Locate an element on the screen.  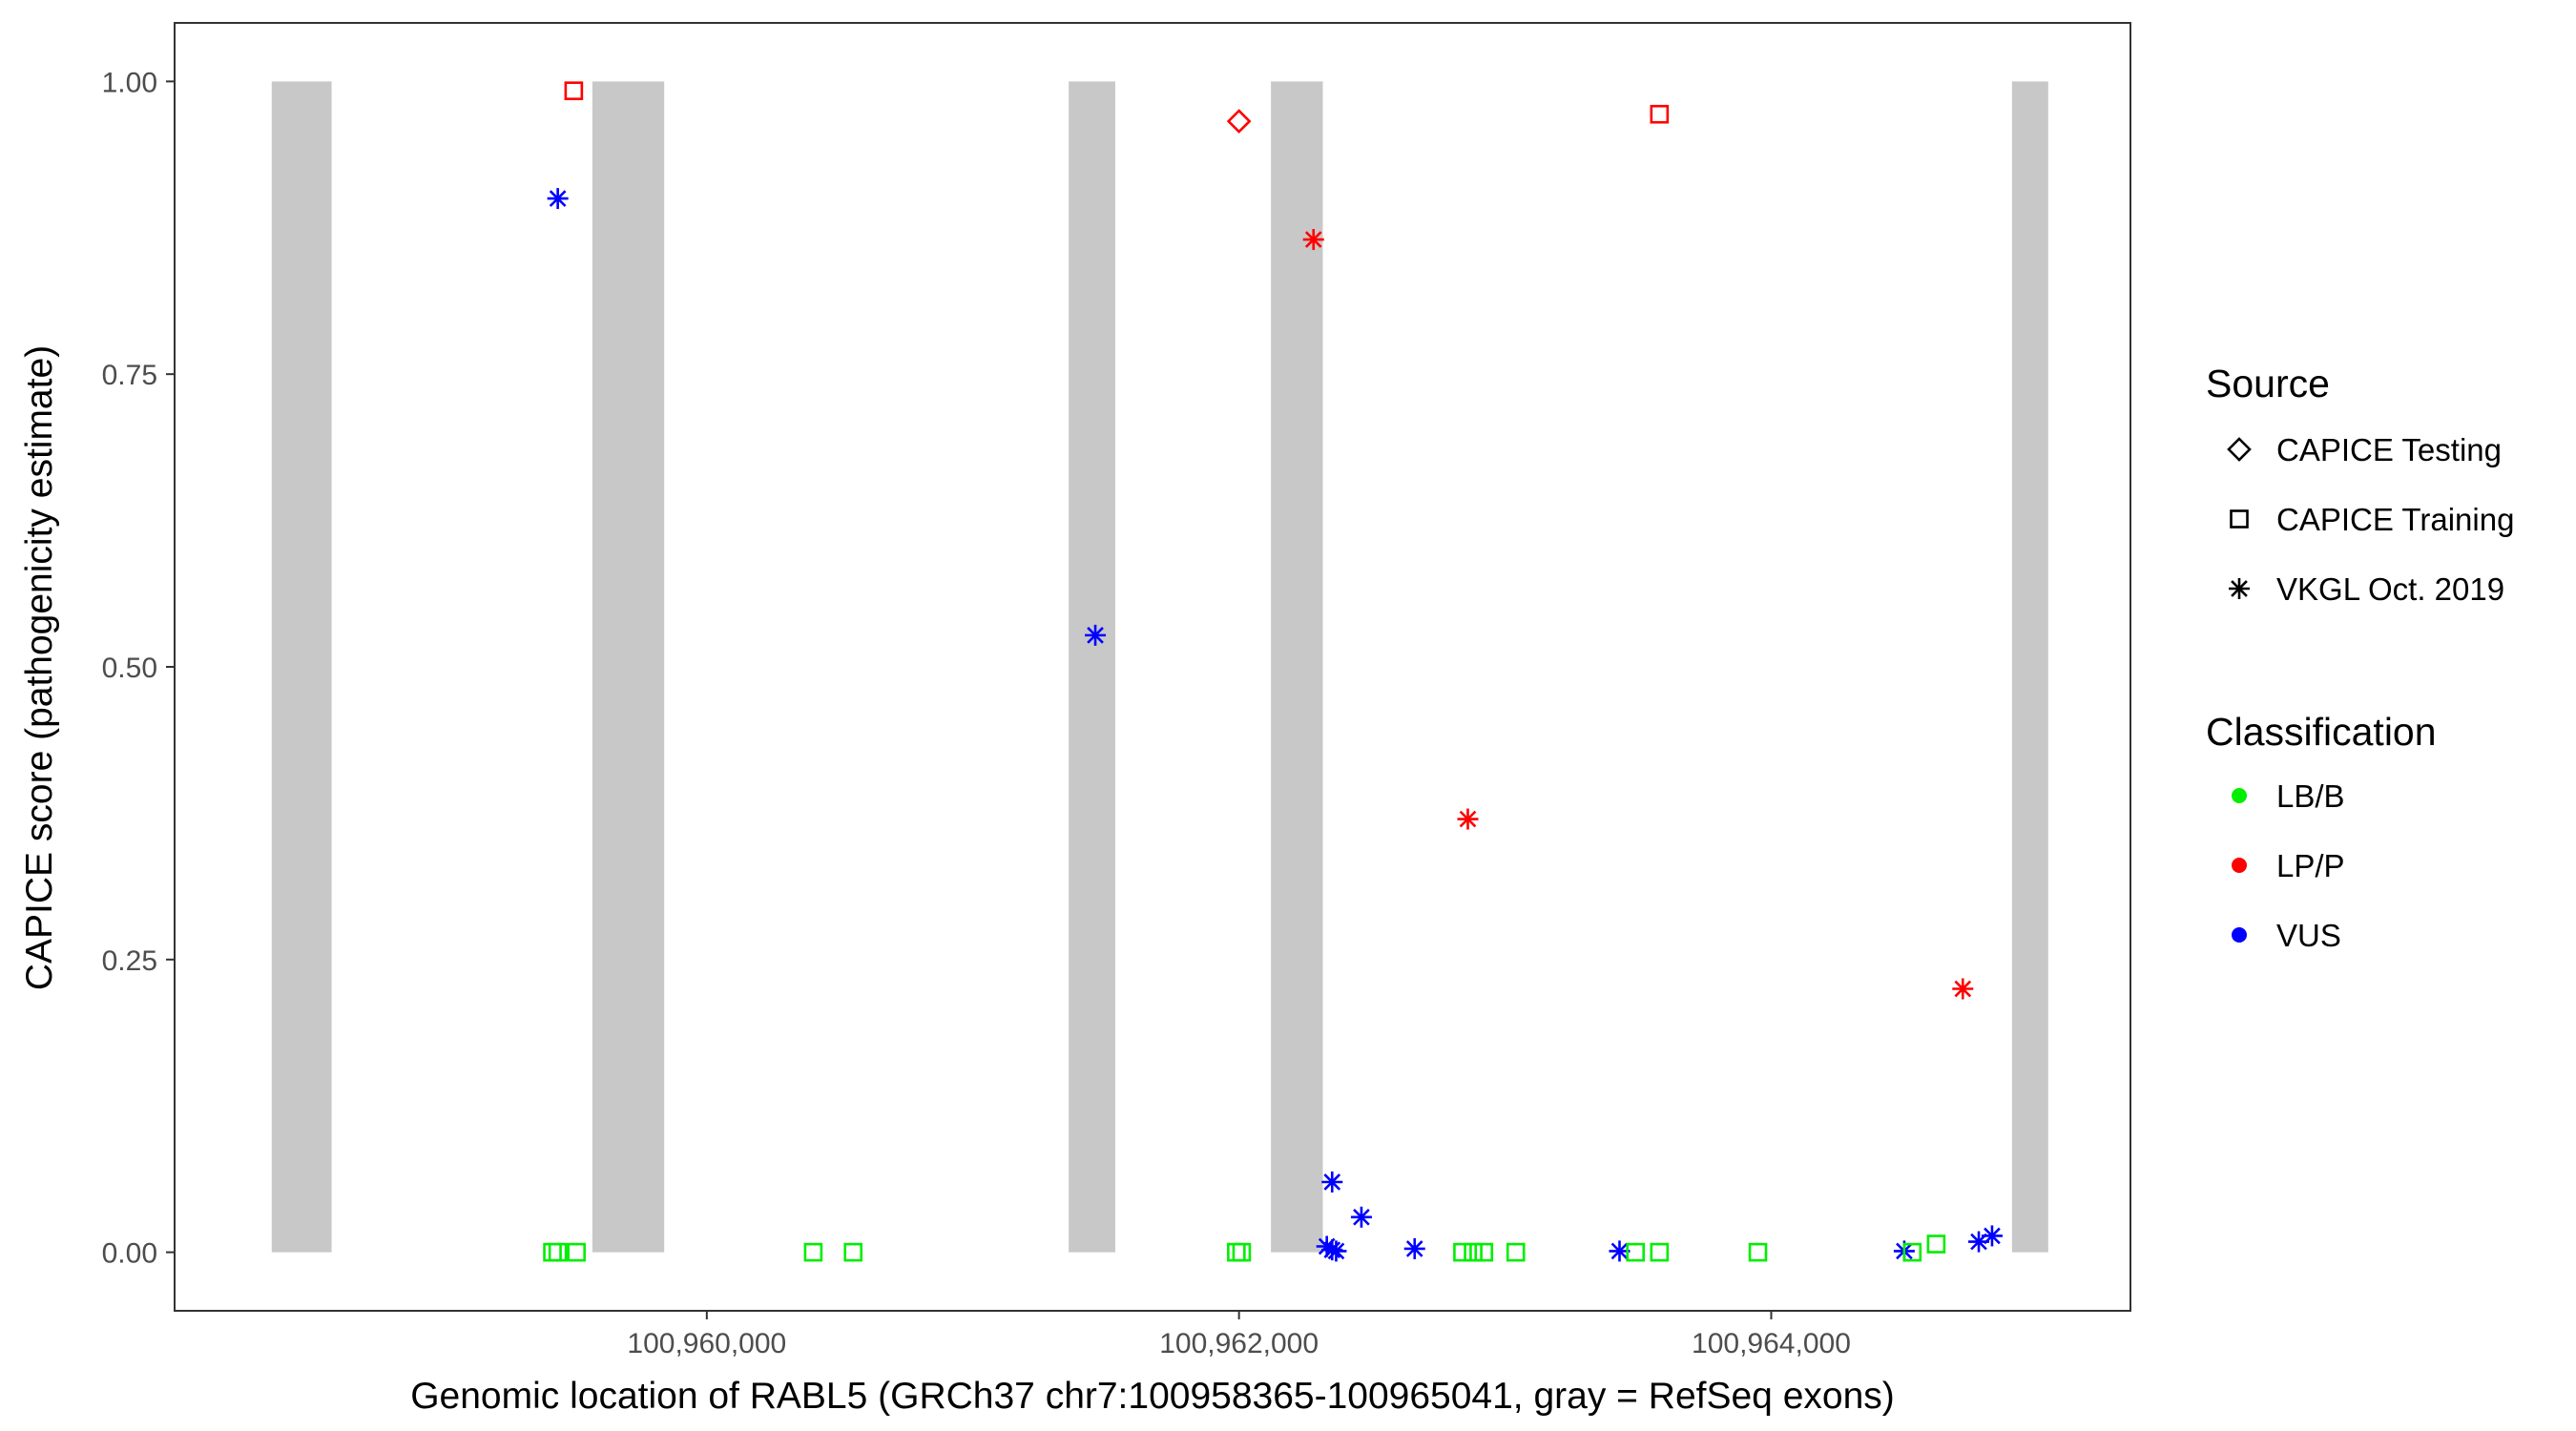
legend-label: CAPICE Testing is located at coordinates (2389, 449).